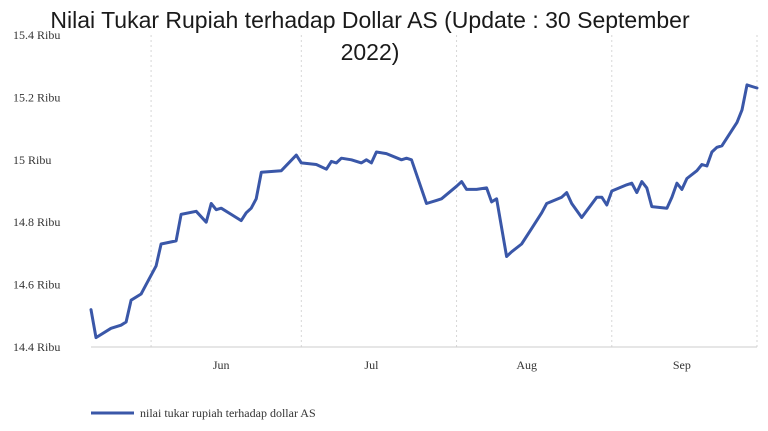  I want to click on x-tick-label: Jul, so click(371, 365).